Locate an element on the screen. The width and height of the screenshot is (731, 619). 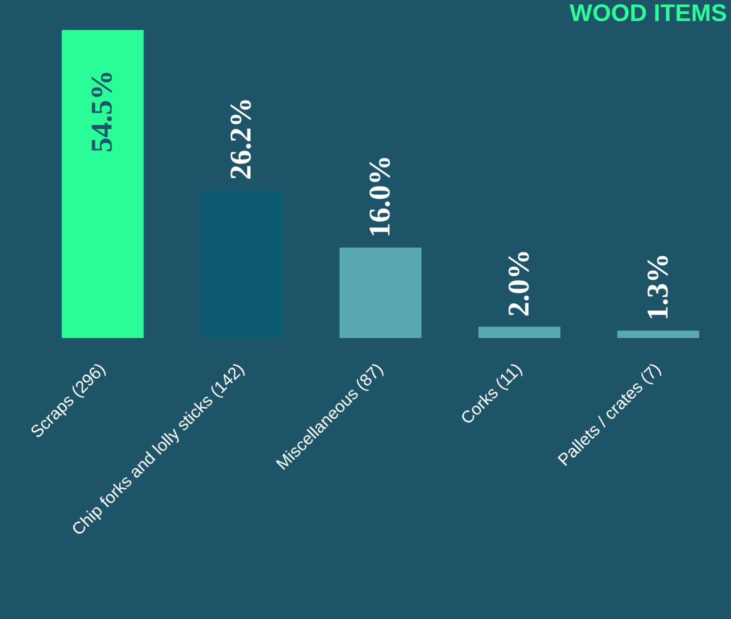
chart-title: WOOD ITEMS is located at coordinates (648, 13).